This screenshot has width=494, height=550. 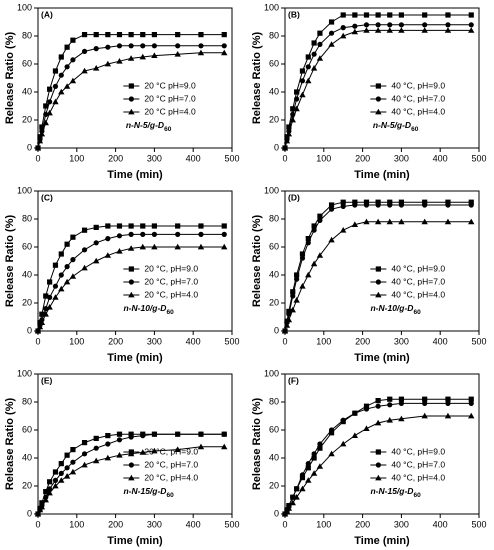 What do you see at coordinates (395, 492) in the screenshot?
I see `annotation: n-N-15/g-D60` at bounding box center [395, 492].